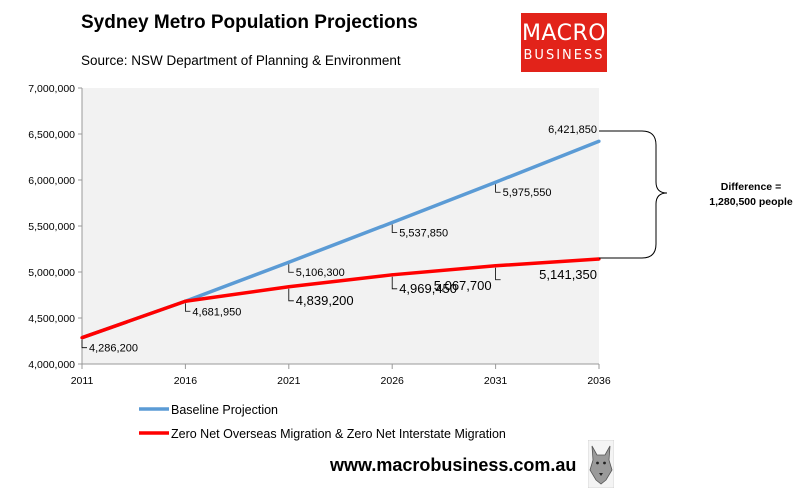  What do you see at coordinates (601, 464) in the screenshot?
I see `wolf-icon` at bounding box center [601, 464].